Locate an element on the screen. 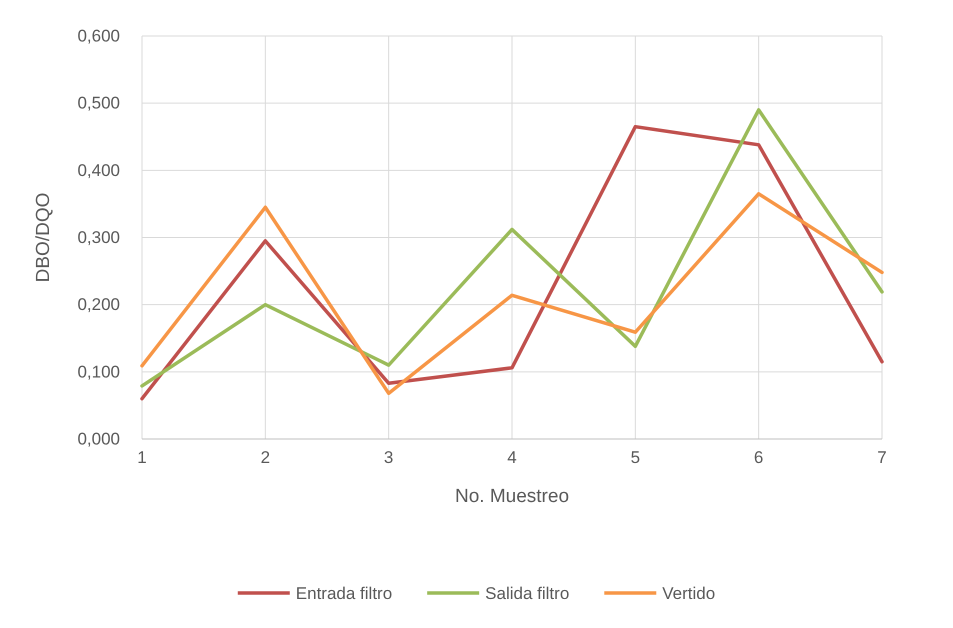  x-tick-label: 5 is located at coordinates (635, 458).